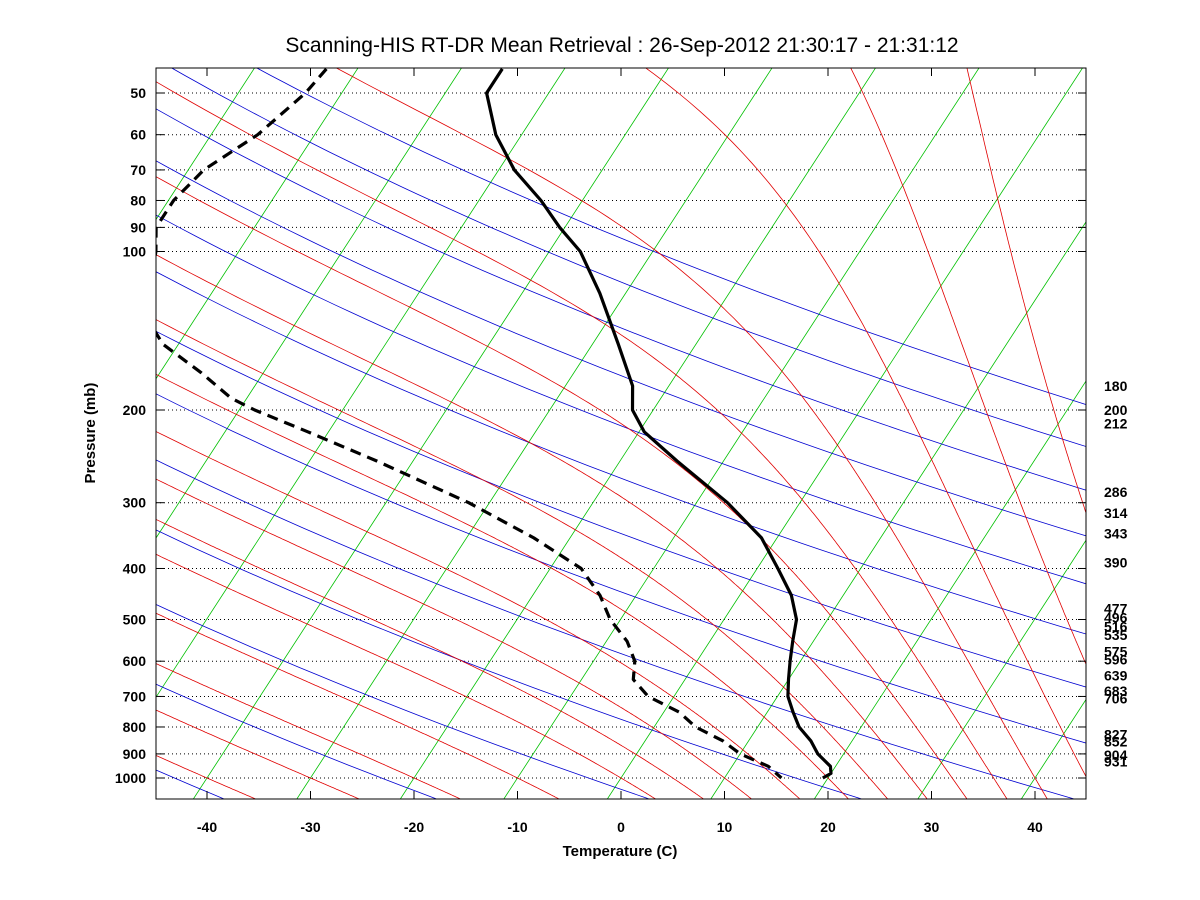 The width and height of the screenshot is (1200, 900). What do you see at coordinates (138, 135) in the screenshot?
I see `y-tick-label: 60` at bounding box center [138, 135].